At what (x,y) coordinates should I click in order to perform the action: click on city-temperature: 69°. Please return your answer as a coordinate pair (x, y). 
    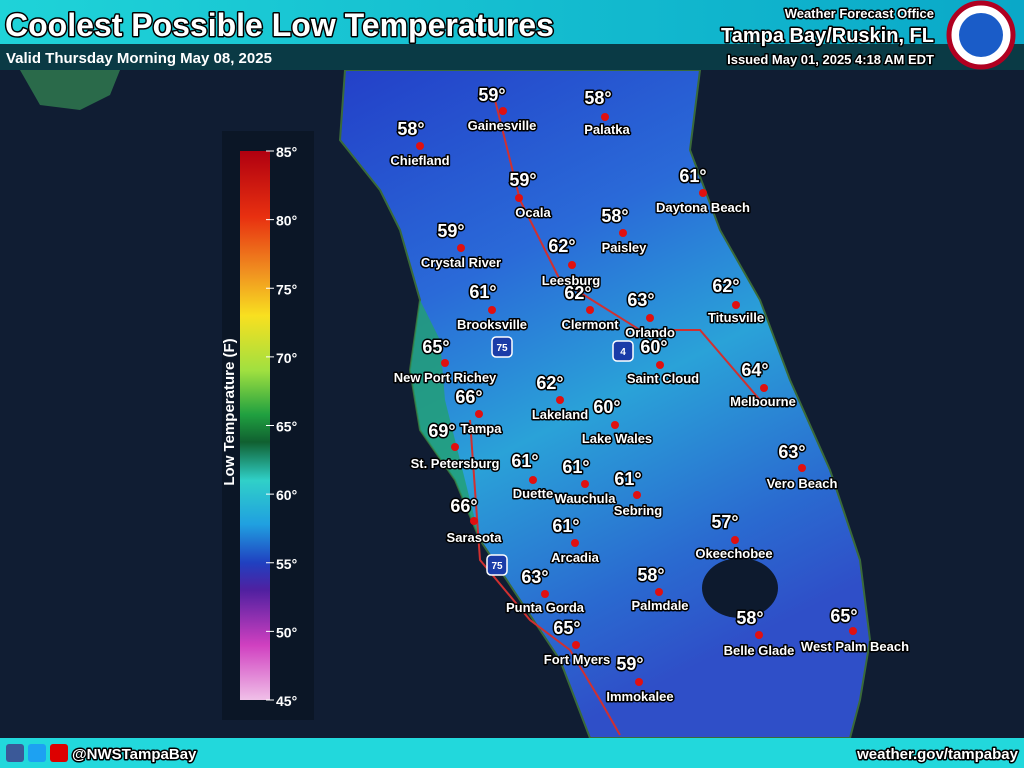
    Looking at the image, I should click on (441, 431).